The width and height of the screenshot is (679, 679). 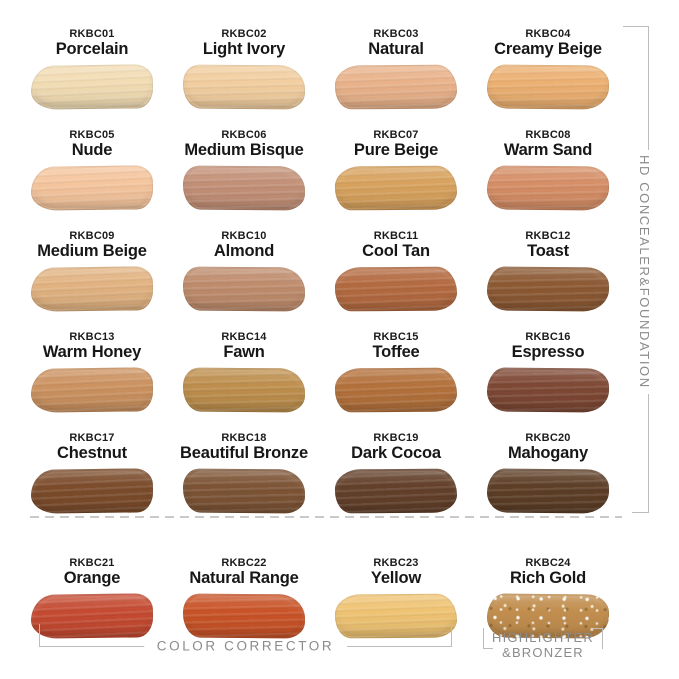 I want to click on shade-name: Porcelain, so click(x=92, y=49).